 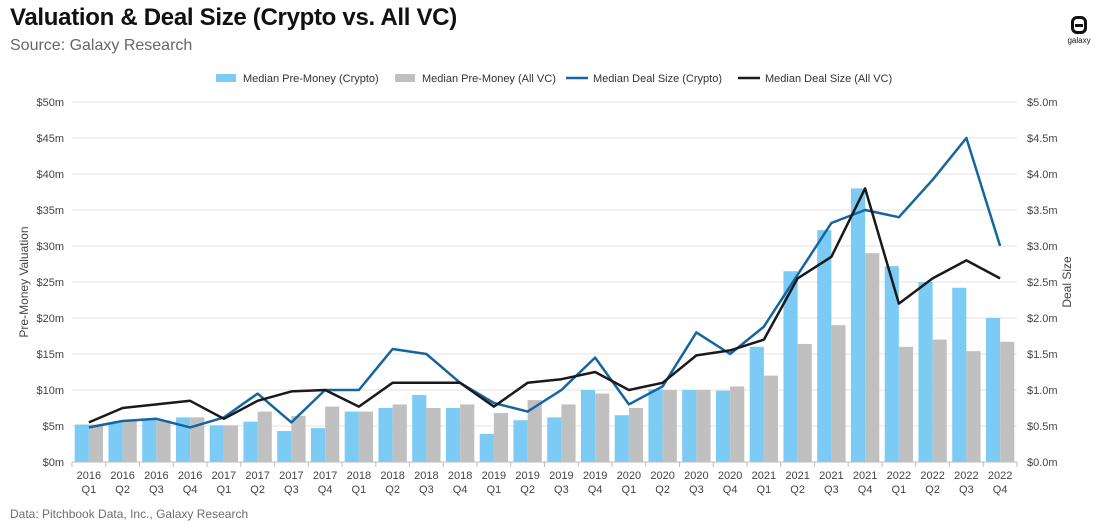 I want to click on x-tick-label-year: 2017, so click(x=224, y=476).